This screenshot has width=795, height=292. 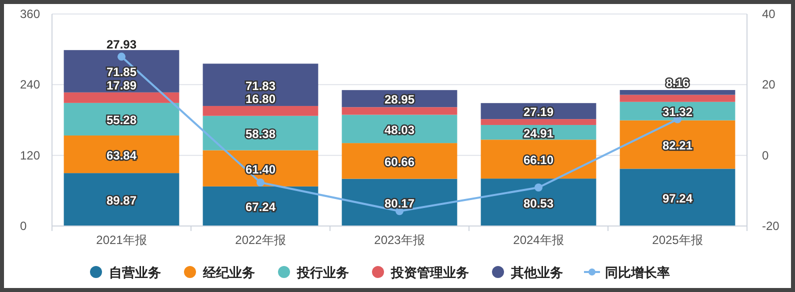 I want to click on x-tick-label: 2025年报, so click(x=677, y=240).